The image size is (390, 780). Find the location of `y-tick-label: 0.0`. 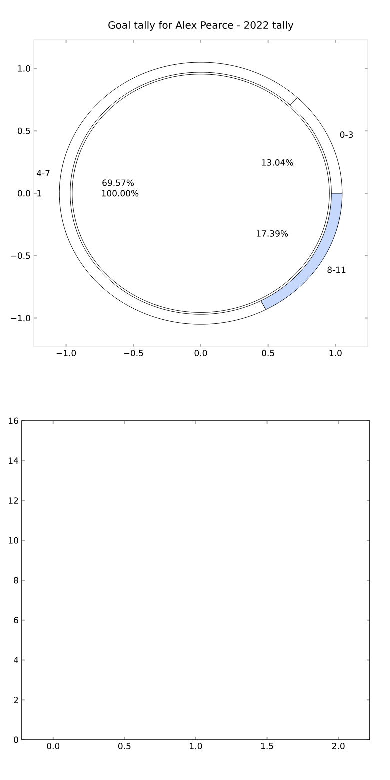

y-tick-label: 0.0 is located at coordinates (24, 193).